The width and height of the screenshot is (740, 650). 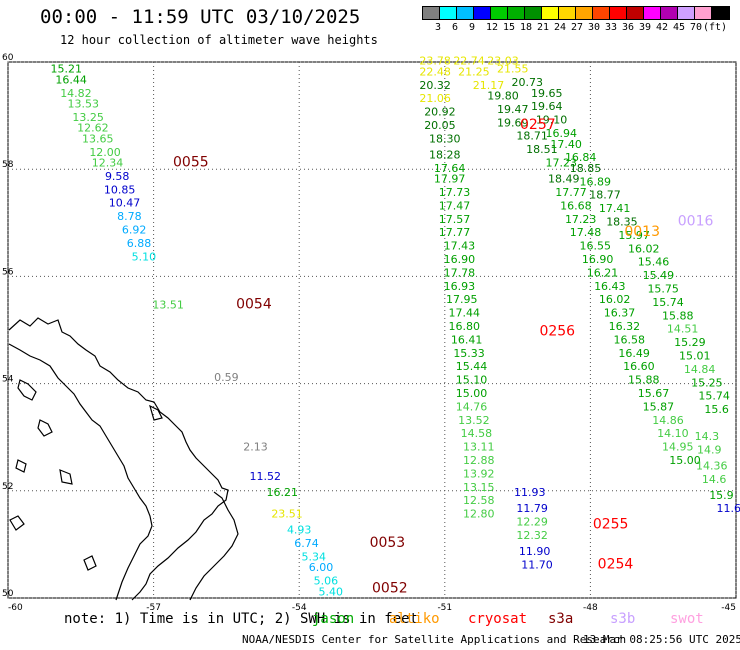 What do you see at coordinates (654, 393) in the screenshot?
I see `wave-height-point: 15.67` at bounding box center [654, 393].